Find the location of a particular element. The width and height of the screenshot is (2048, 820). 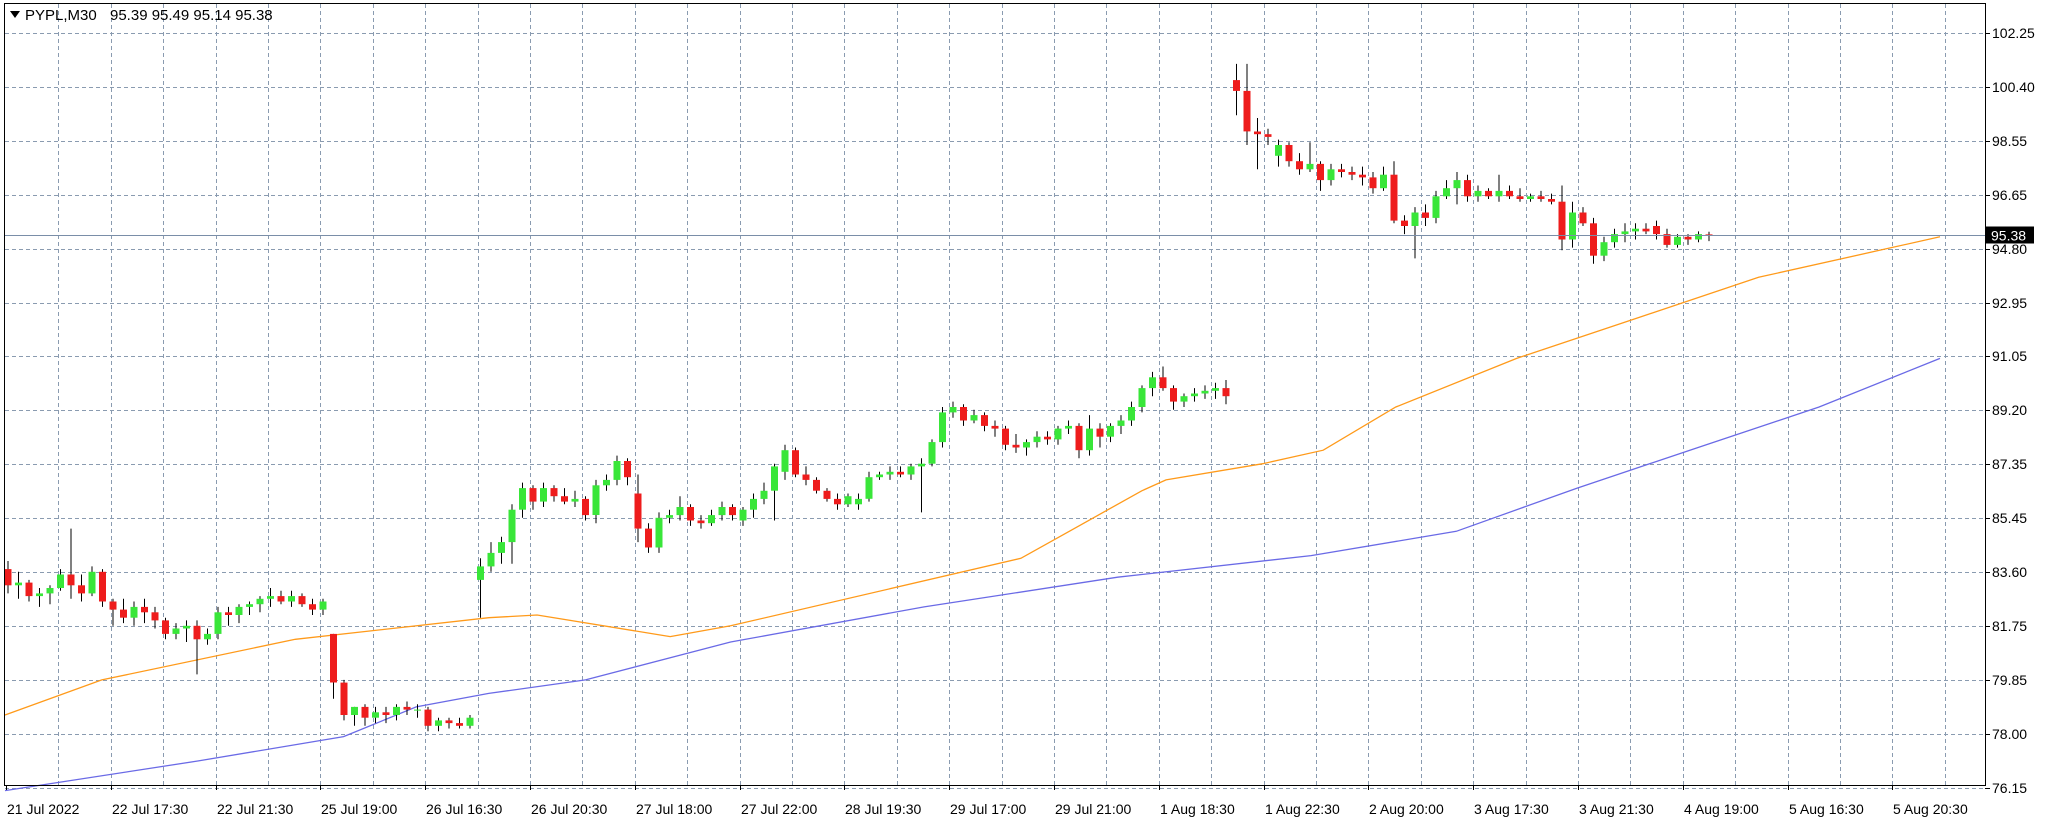

x-tick-label: 3 Aug 21:30 is located at coordinates (1616, 809).